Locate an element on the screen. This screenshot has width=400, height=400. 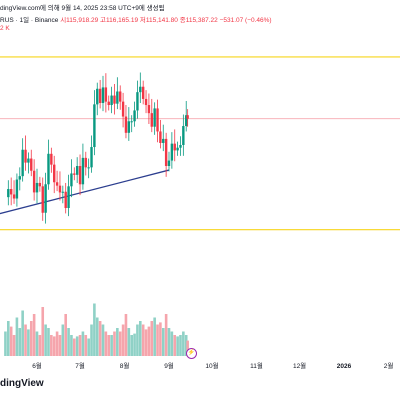
x-axis-tick-label: 6월 is located at coordinates (37, 365).